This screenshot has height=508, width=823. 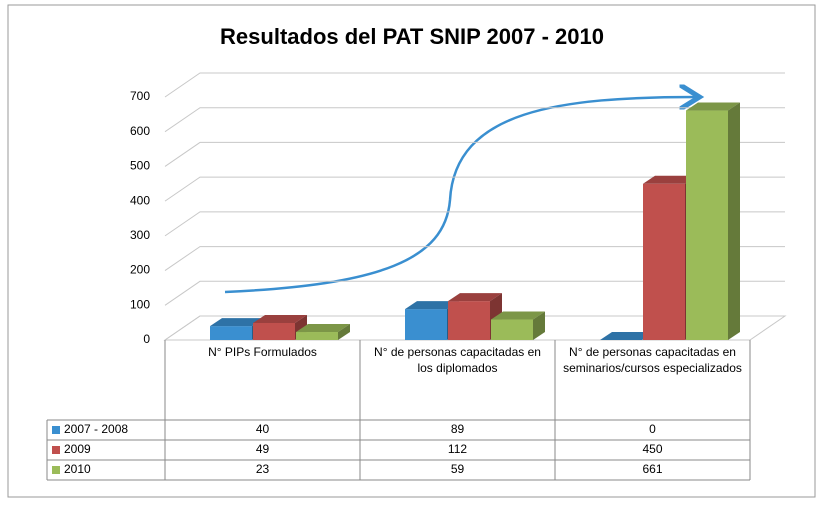 What do you see at coordinates (458, 469) in the screenshot?
I see `table-value: 59` at bounding box center [458, 469].